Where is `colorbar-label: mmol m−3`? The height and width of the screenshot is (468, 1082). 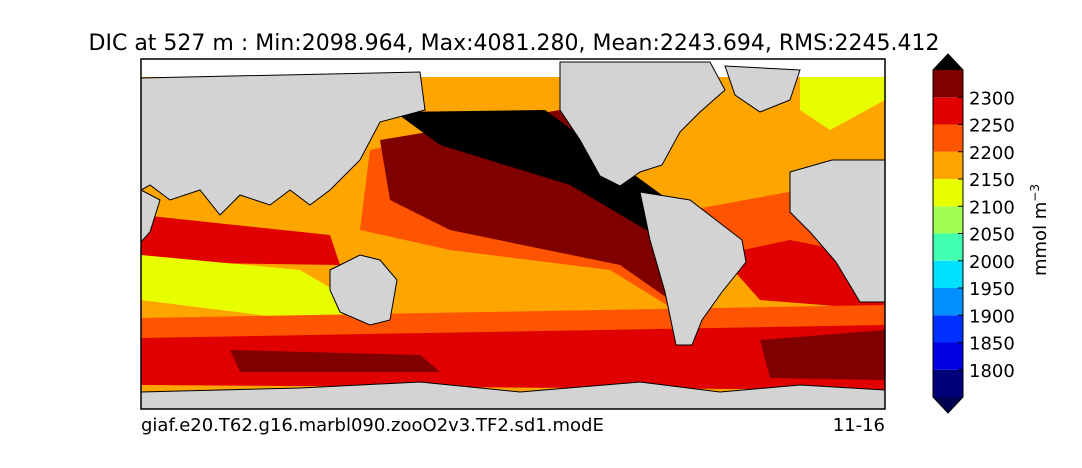 colorbar-label: mmol m−3 is located at coordinates (1039, 230).